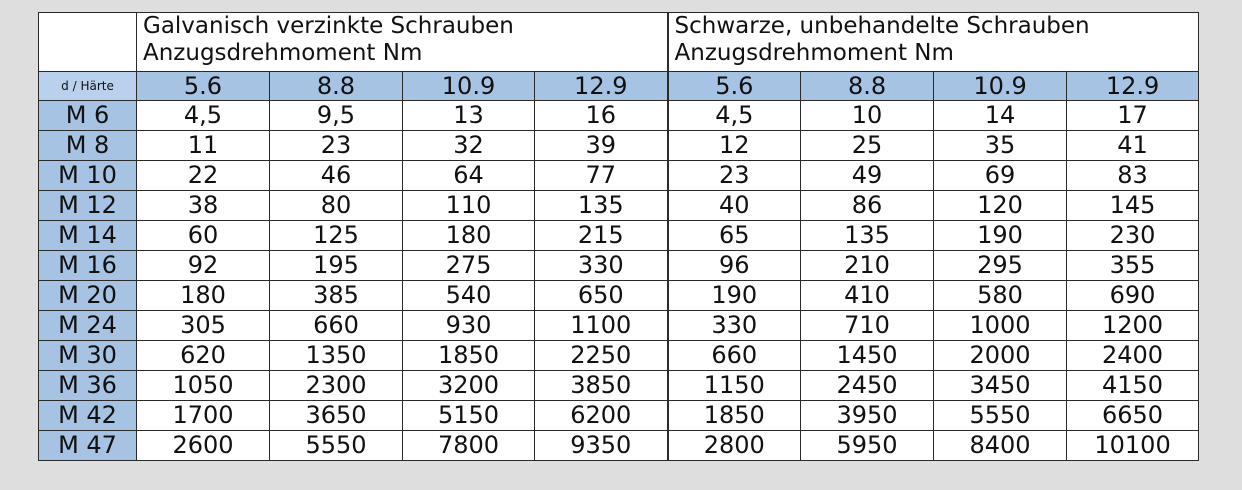 Image resolution: width=1242 pixels, height=490 pixels. What do you see at coordinates (601, 445) in the screenshot?
I see `torque-value-cell: 9350` at bounding box center [601, 445].